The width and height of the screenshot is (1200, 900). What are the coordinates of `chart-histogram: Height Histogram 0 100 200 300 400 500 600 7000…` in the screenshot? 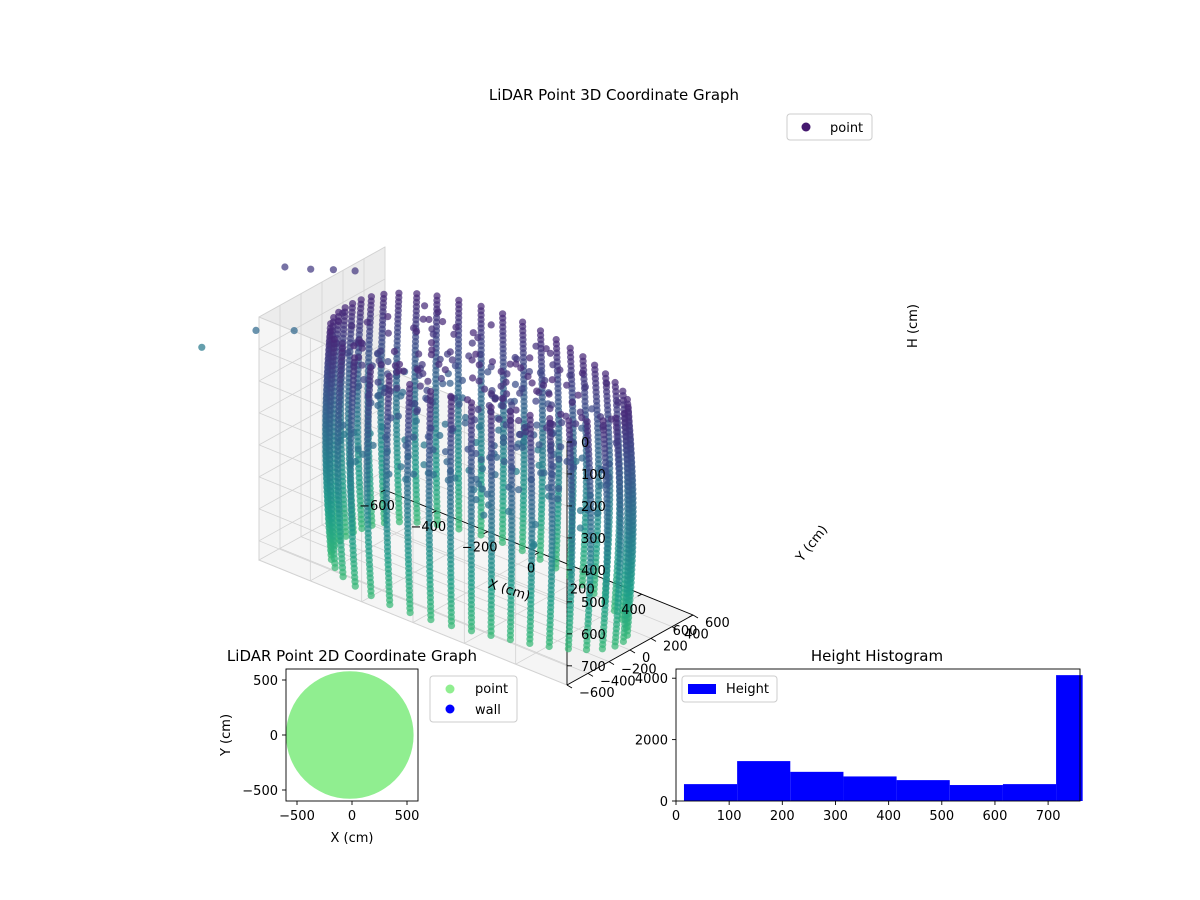 It's located at (859, 735).